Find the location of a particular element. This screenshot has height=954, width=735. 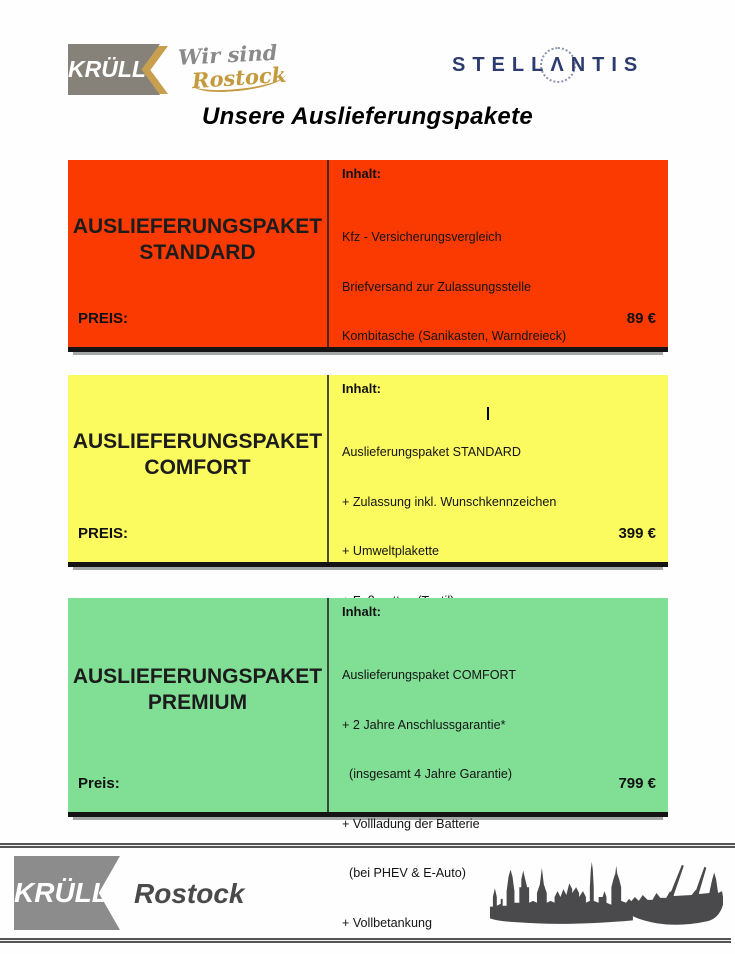

krull-header-logo: KRÜLL Wir sind Rostock is located at coordinates (178, 70).